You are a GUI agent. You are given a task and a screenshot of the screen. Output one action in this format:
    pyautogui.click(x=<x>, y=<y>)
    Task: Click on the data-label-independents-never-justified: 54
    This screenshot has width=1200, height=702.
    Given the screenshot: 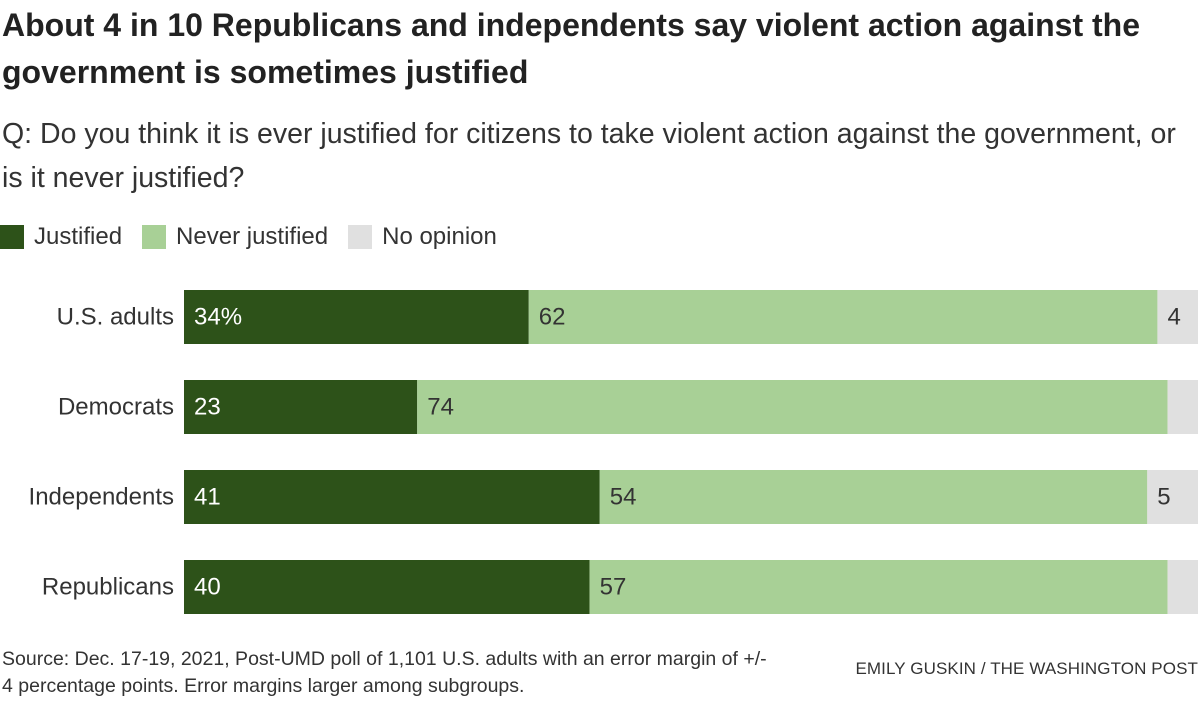 What is the action you would take?
    pyautogui.click(x=623, y=497)
    